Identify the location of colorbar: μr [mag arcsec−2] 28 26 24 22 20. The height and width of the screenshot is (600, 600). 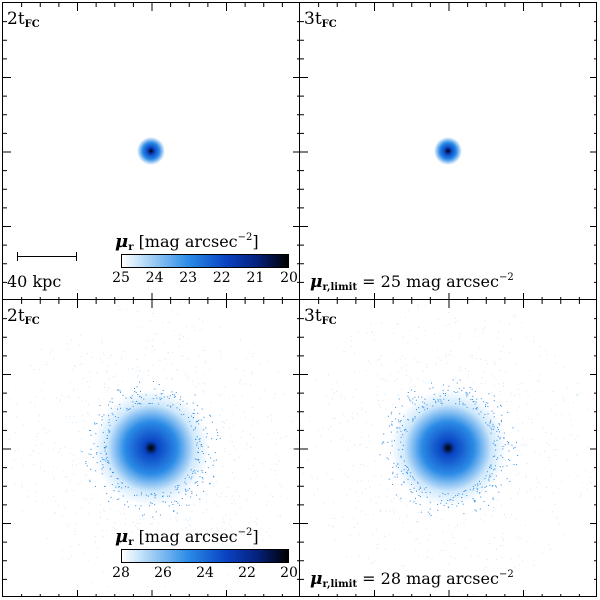
(205, 553).